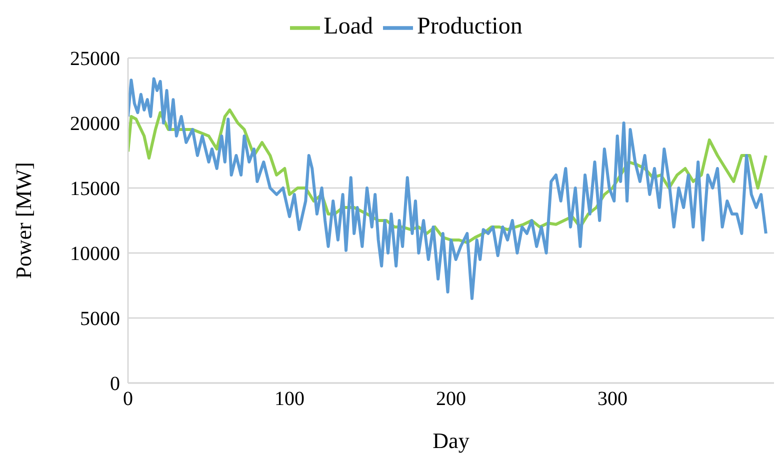 This screenshot has width=782, height=461. I want to click on legend-label: Load, so click(348, 27).